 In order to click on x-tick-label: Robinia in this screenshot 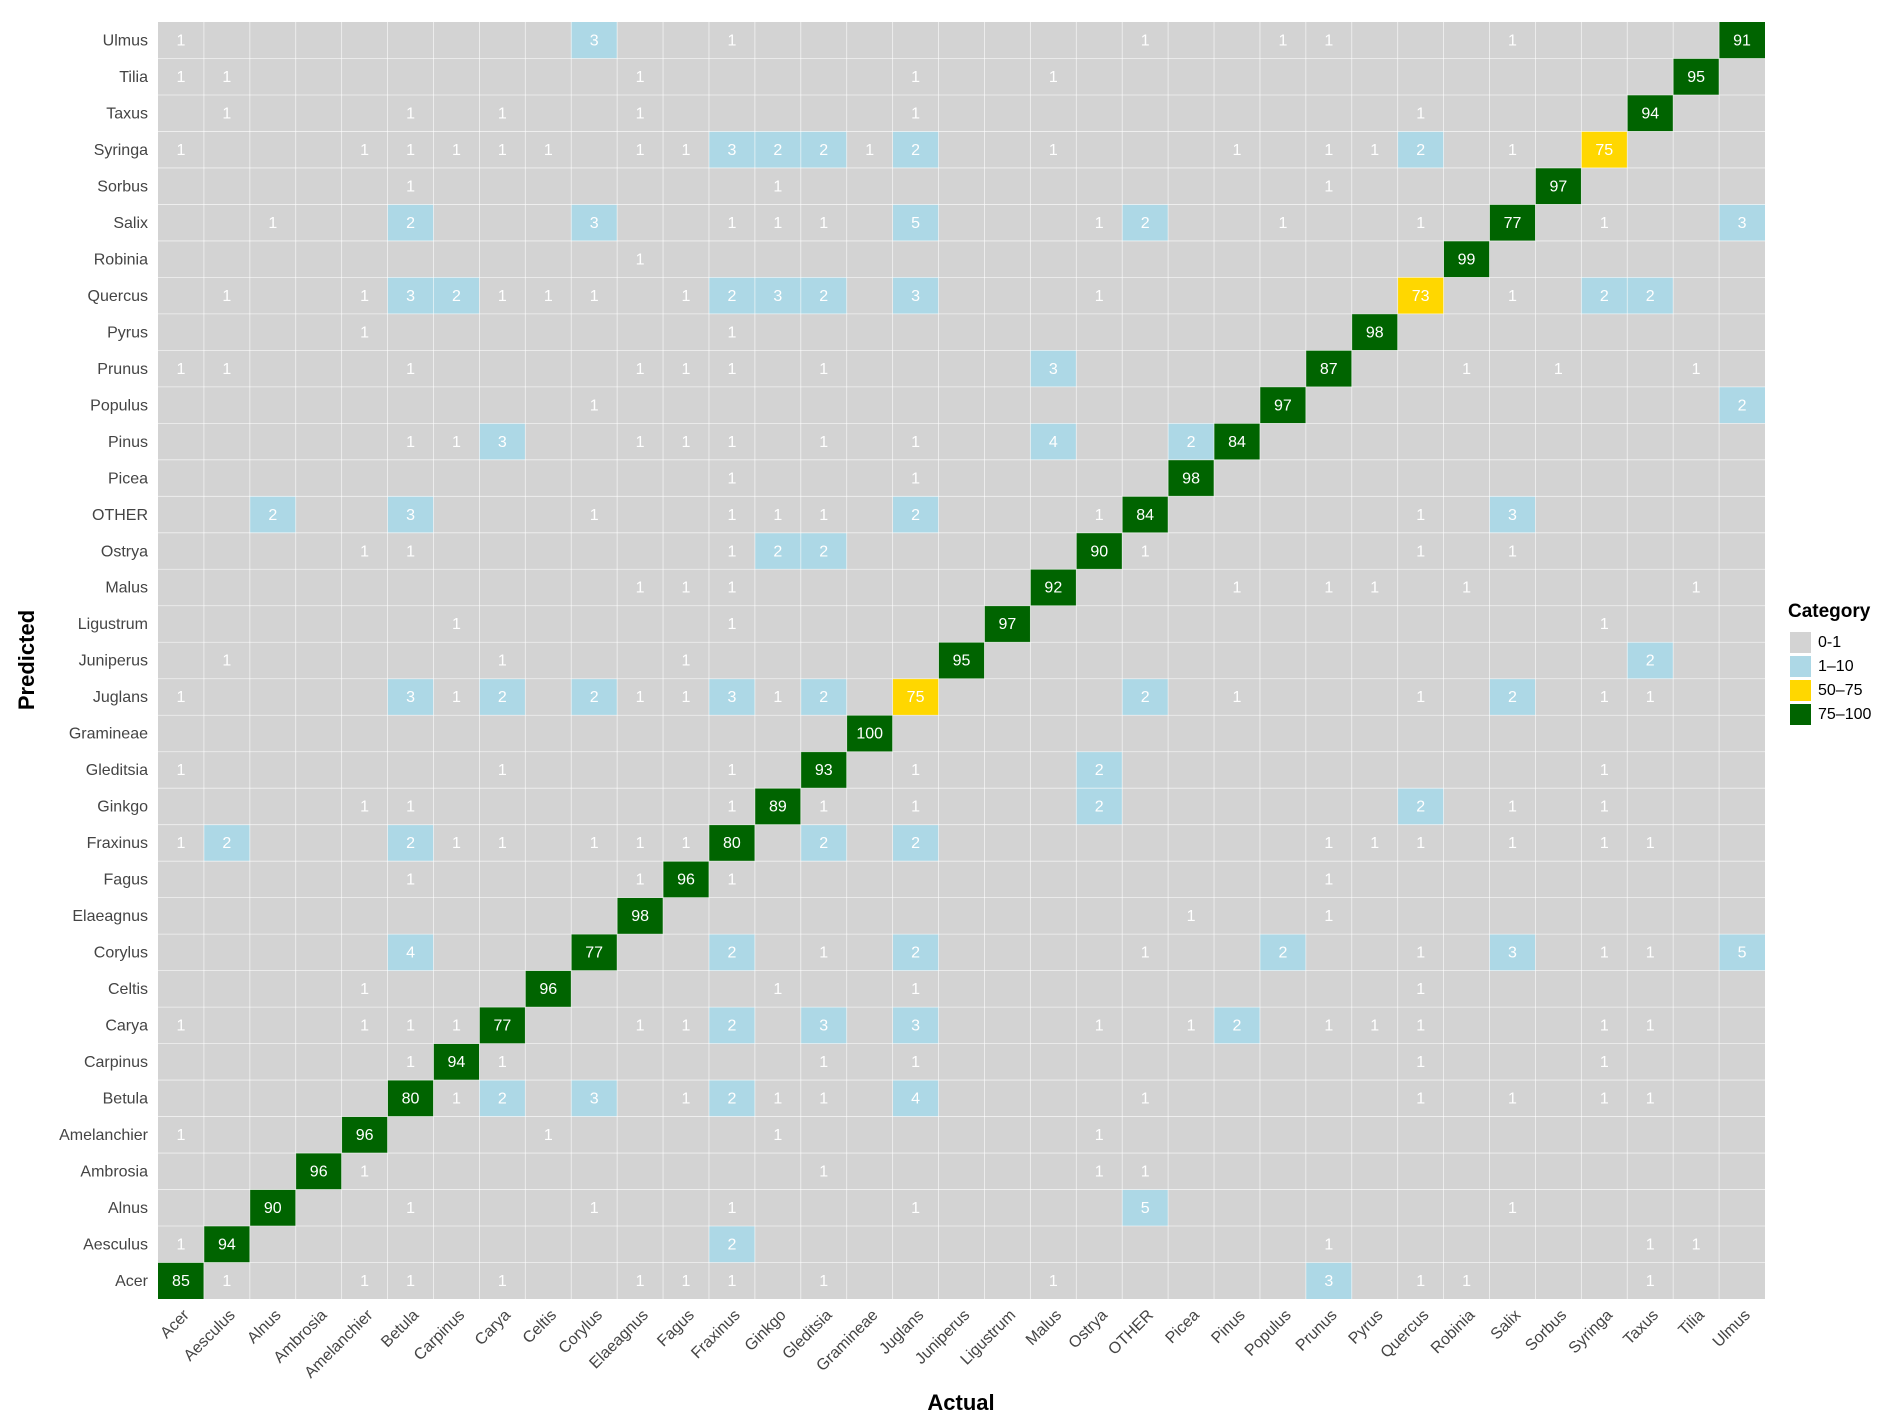, I will do `click(1453, 1332)`.